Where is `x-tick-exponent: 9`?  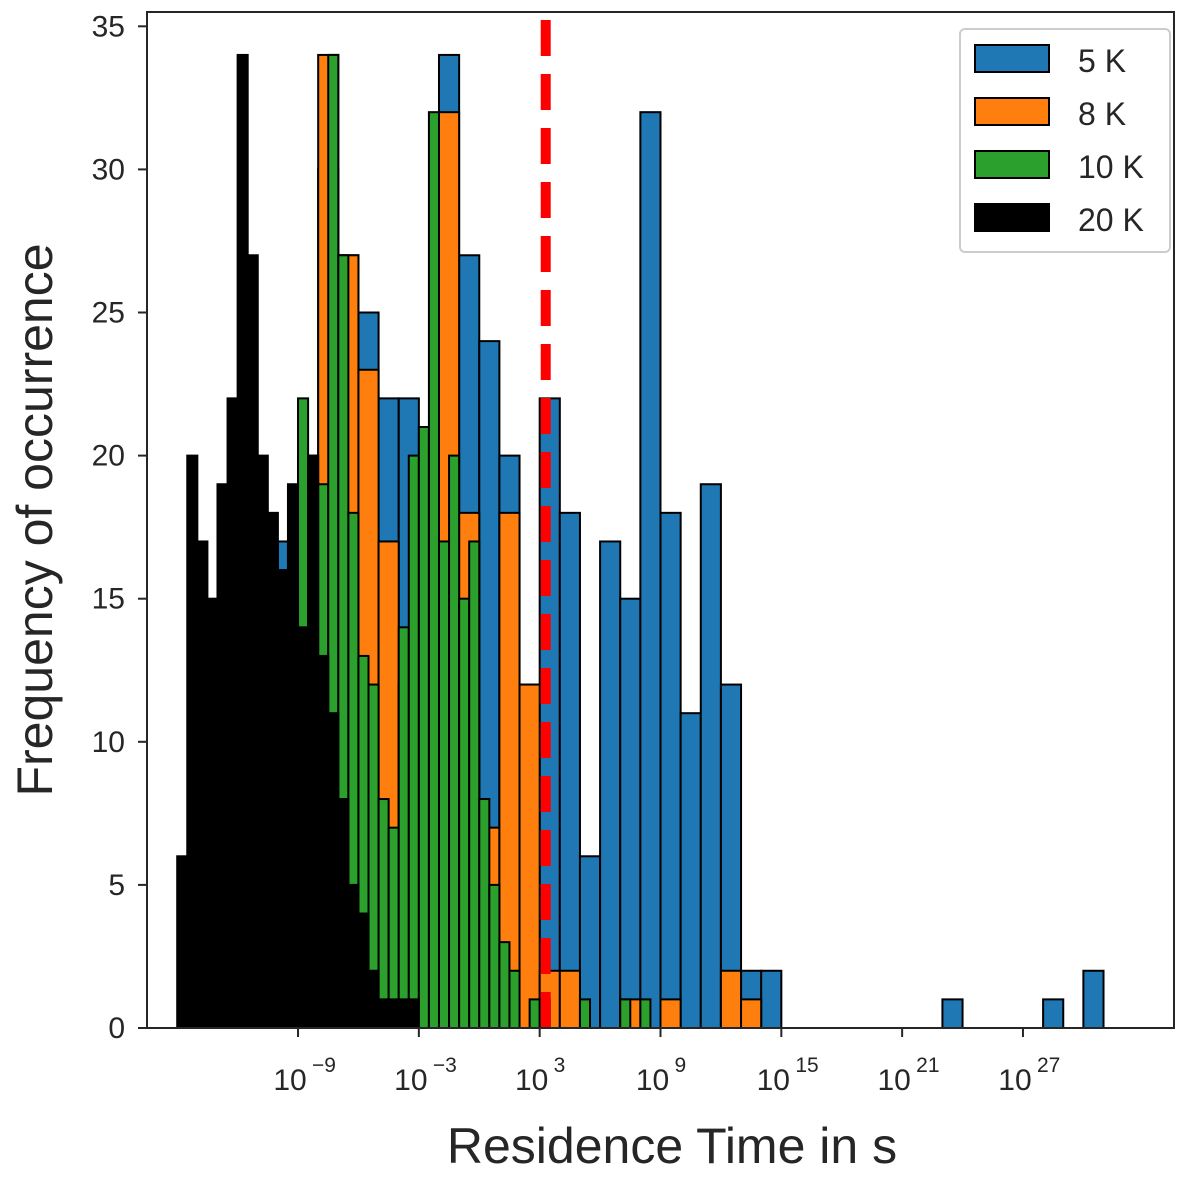
x-tick-exponent: 9 is located at coordinates (681, 1065).